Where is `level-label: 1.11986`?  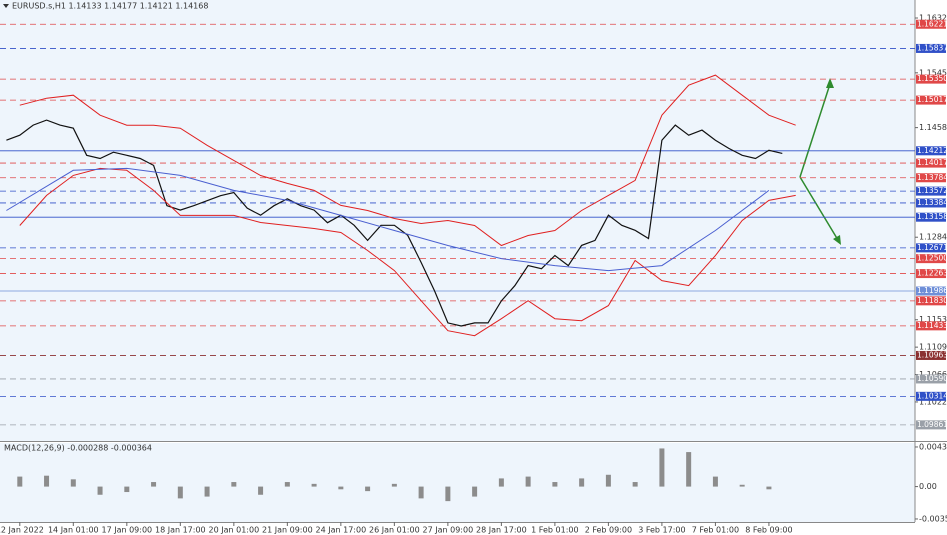
level-label: 1.11986 is located at coordinates (932, 290).